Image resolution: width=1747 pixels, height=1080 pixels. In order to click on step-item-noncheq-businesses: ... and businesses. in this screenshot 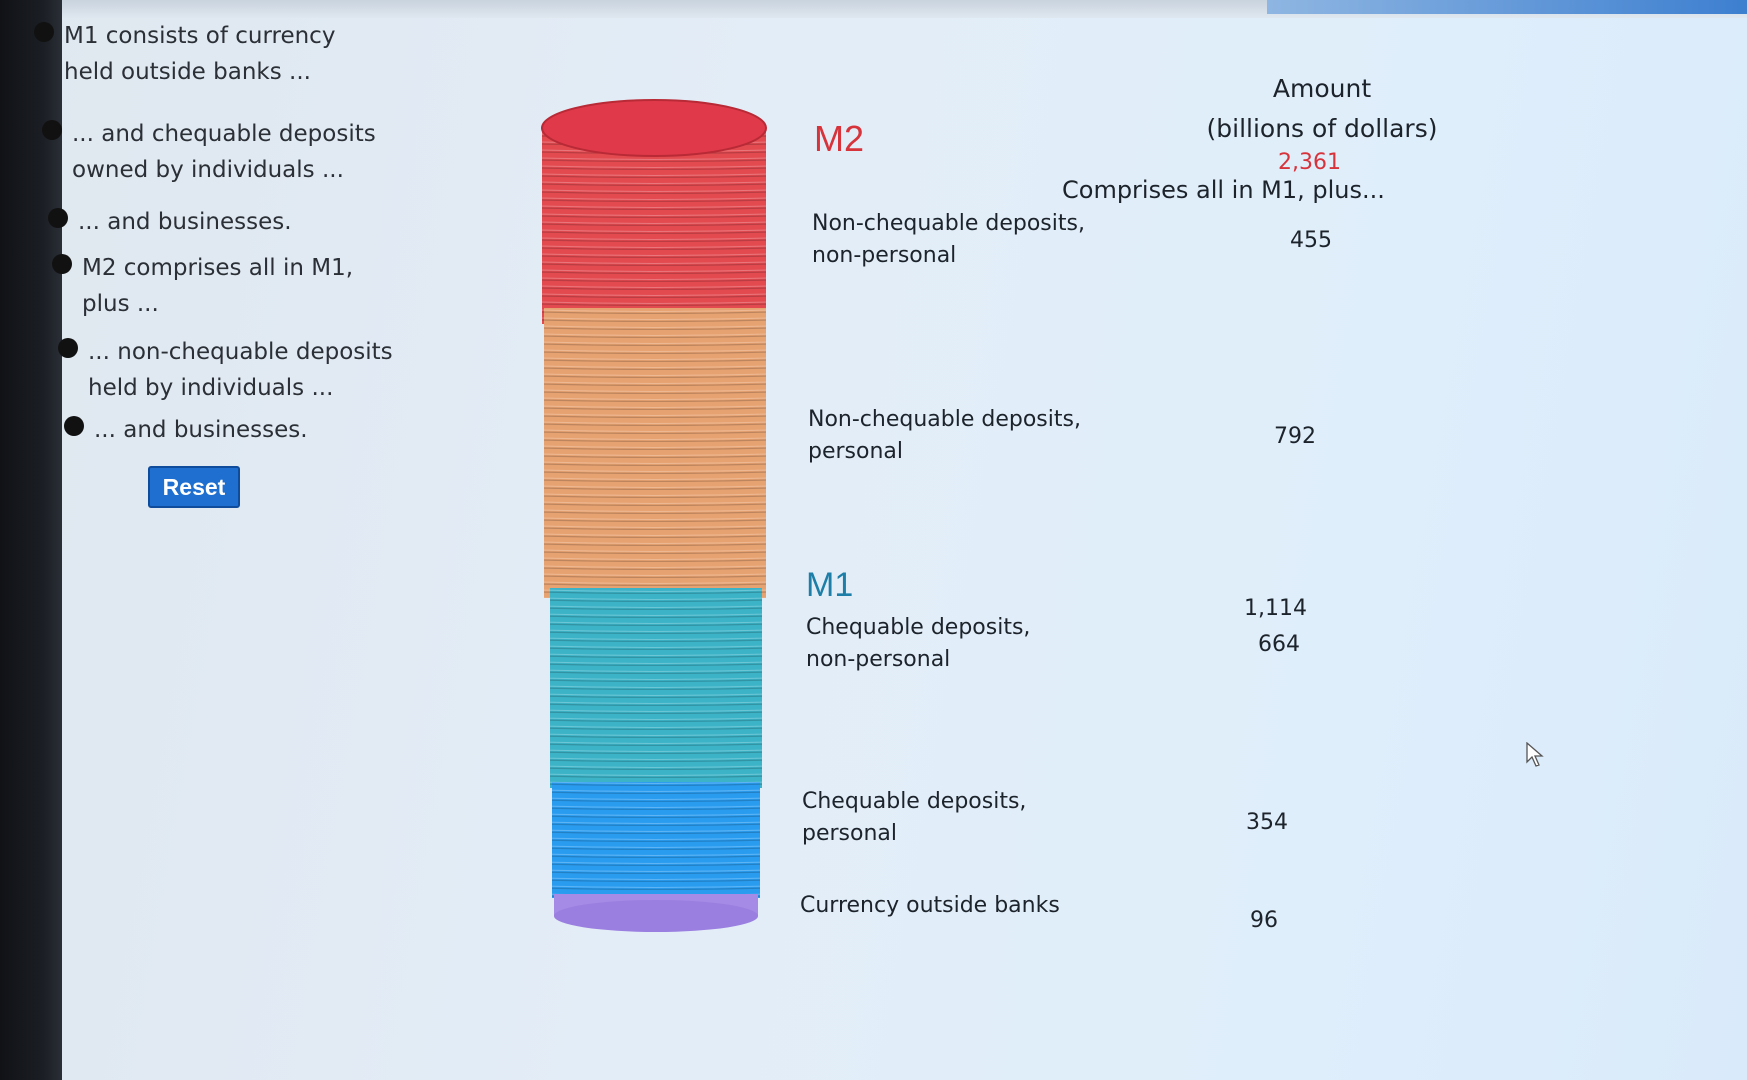, I will do `click(186, 430)`.